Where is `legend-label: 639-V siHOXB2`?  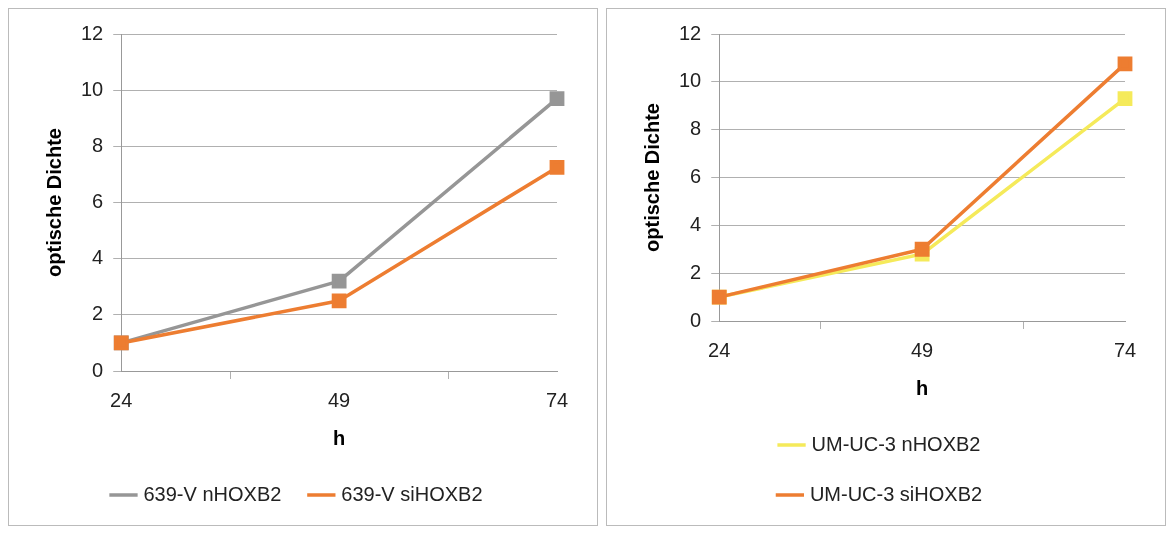 legend-label: 639-V siHOXB2 is located at coordinates (412, 493).